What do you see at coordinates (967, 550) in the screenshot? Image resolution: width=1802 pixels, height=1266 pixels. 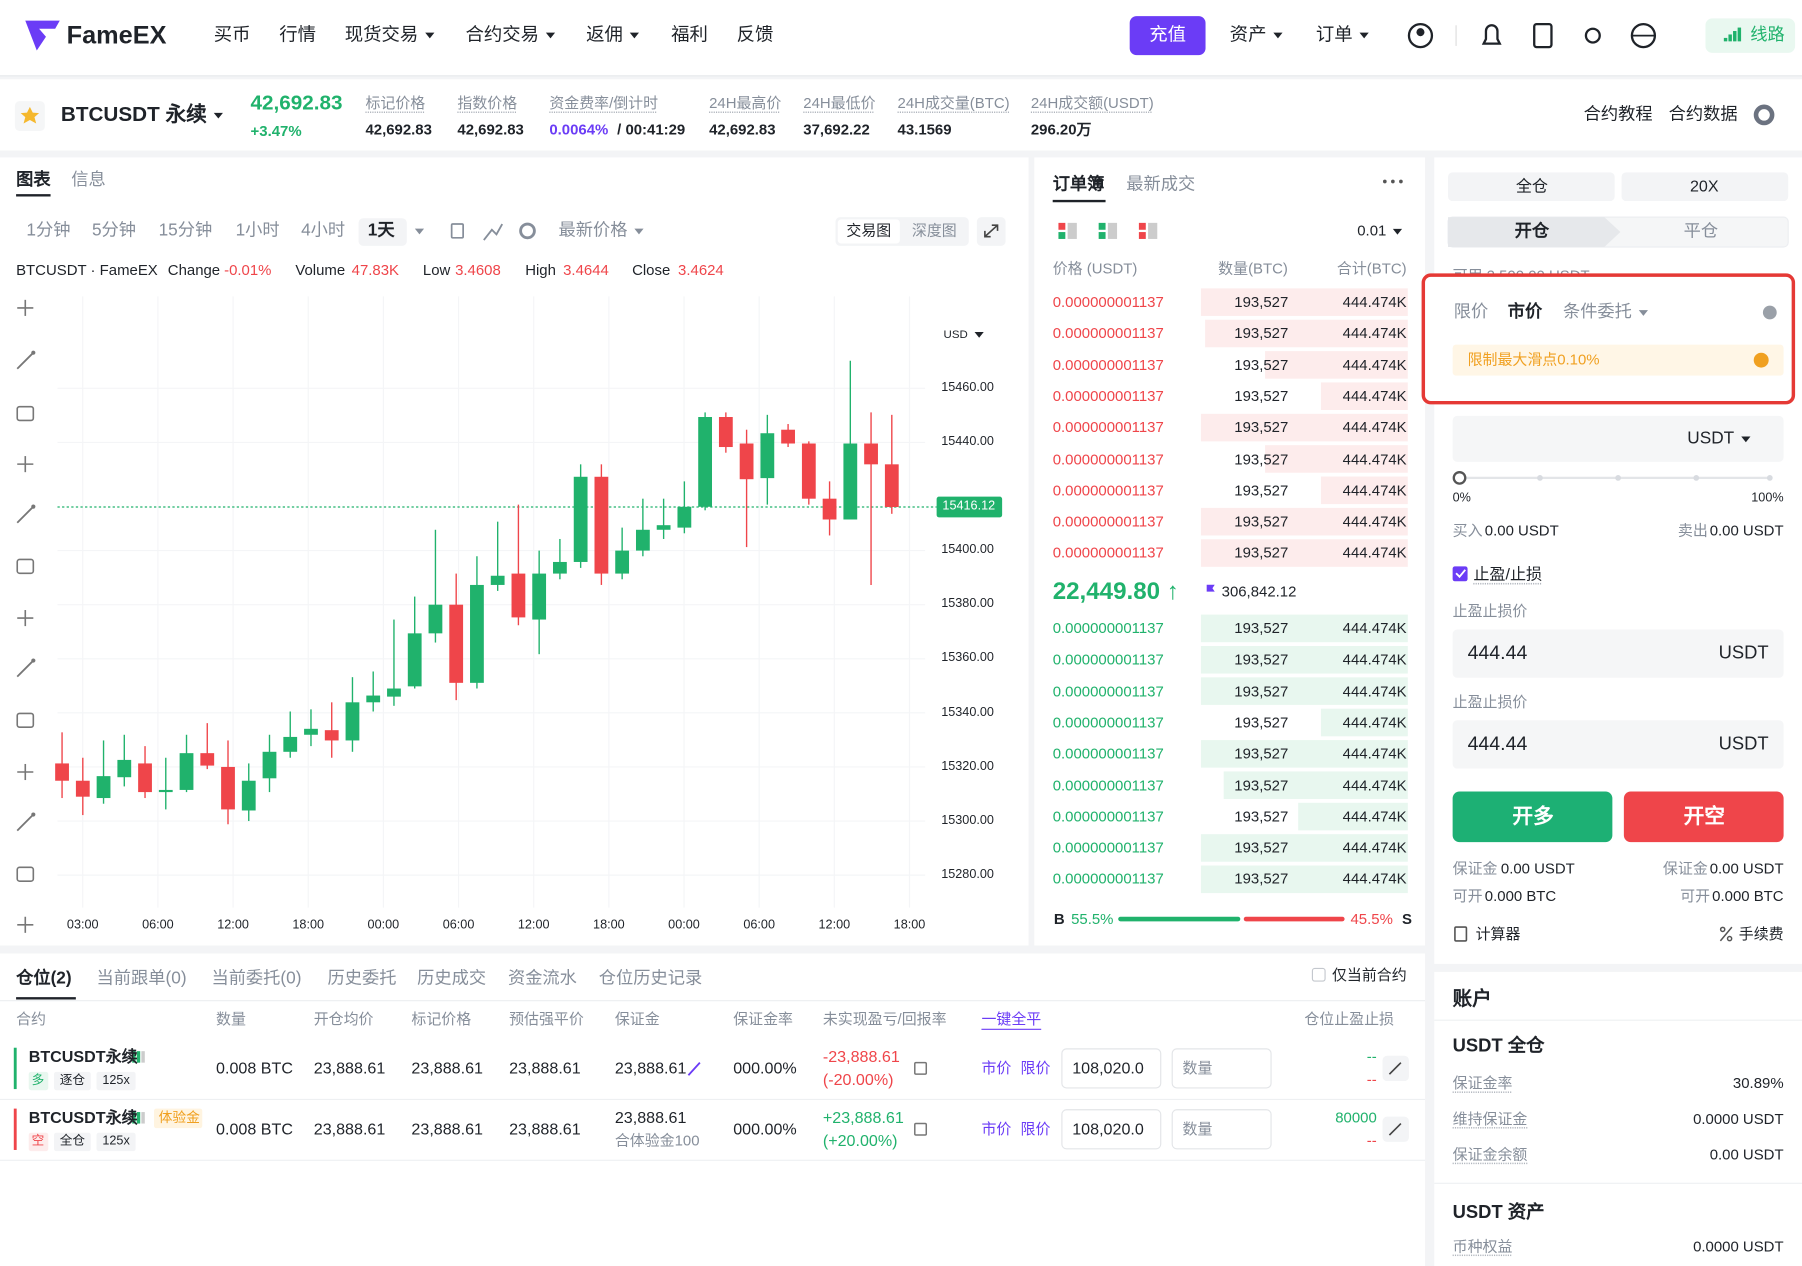 I see `y-tick-label: 15400.00` at bounding box center [967, 550].